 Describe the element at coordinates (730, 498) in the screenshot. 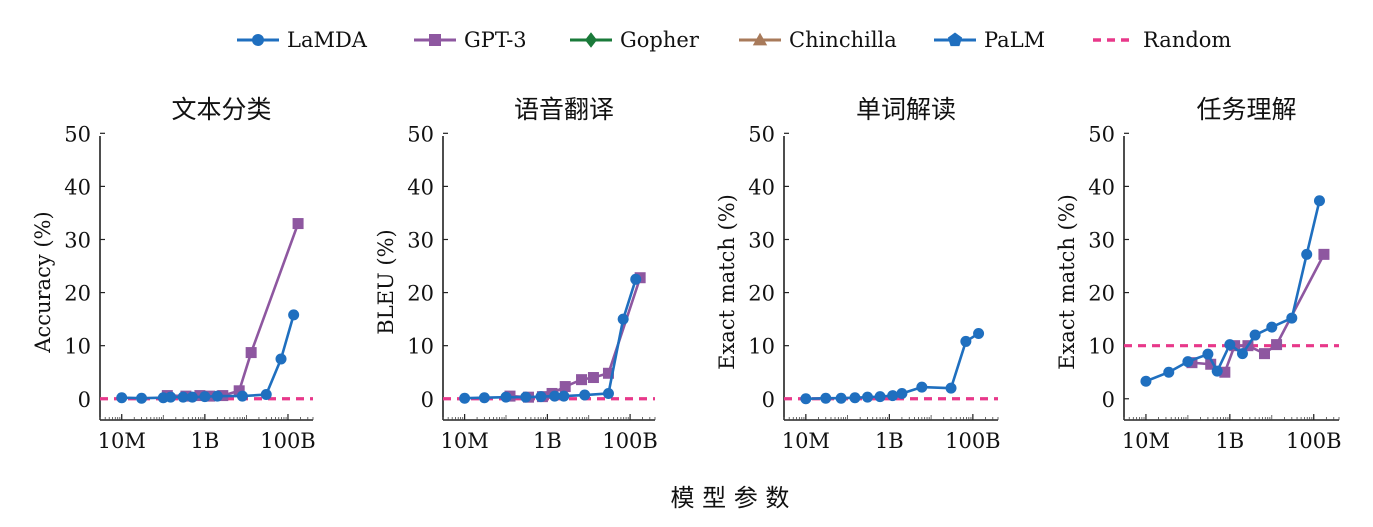

I see `x-axis-label: 模 型 参 数` at that location.